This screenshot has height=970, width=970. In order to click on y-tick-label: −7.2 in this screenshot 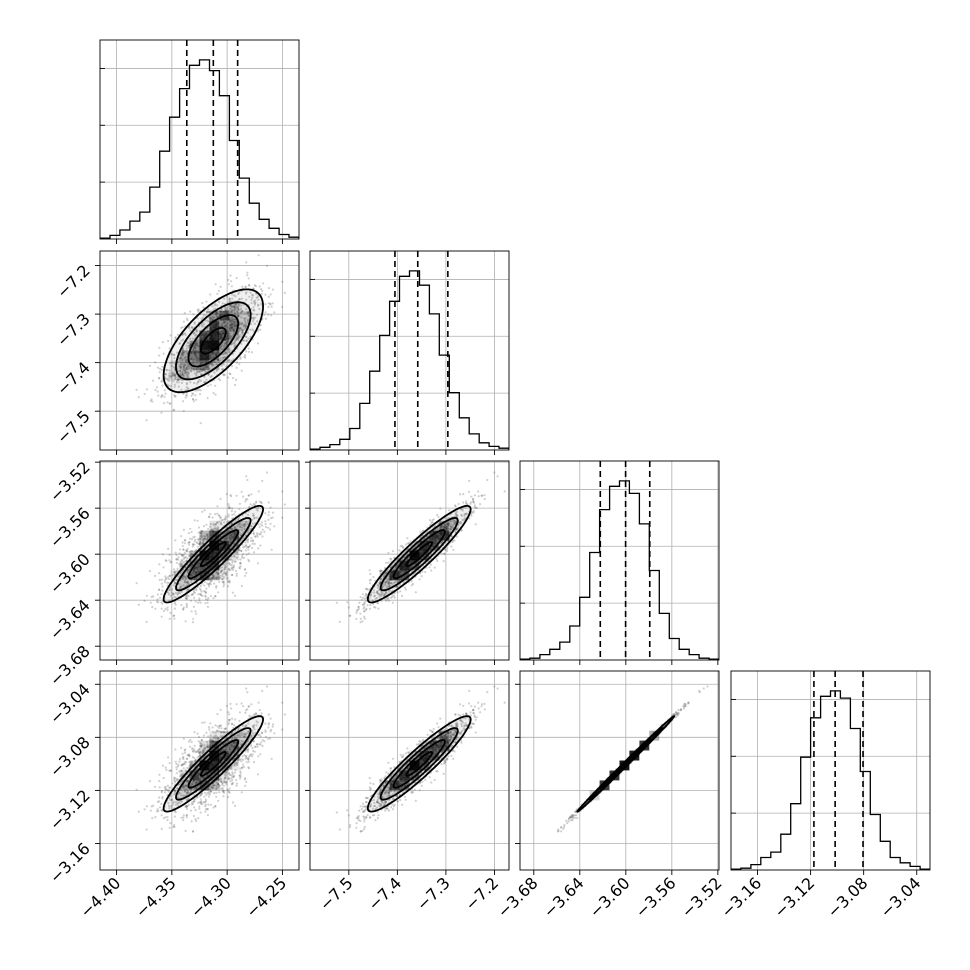, I will do `click(73, 281)`.